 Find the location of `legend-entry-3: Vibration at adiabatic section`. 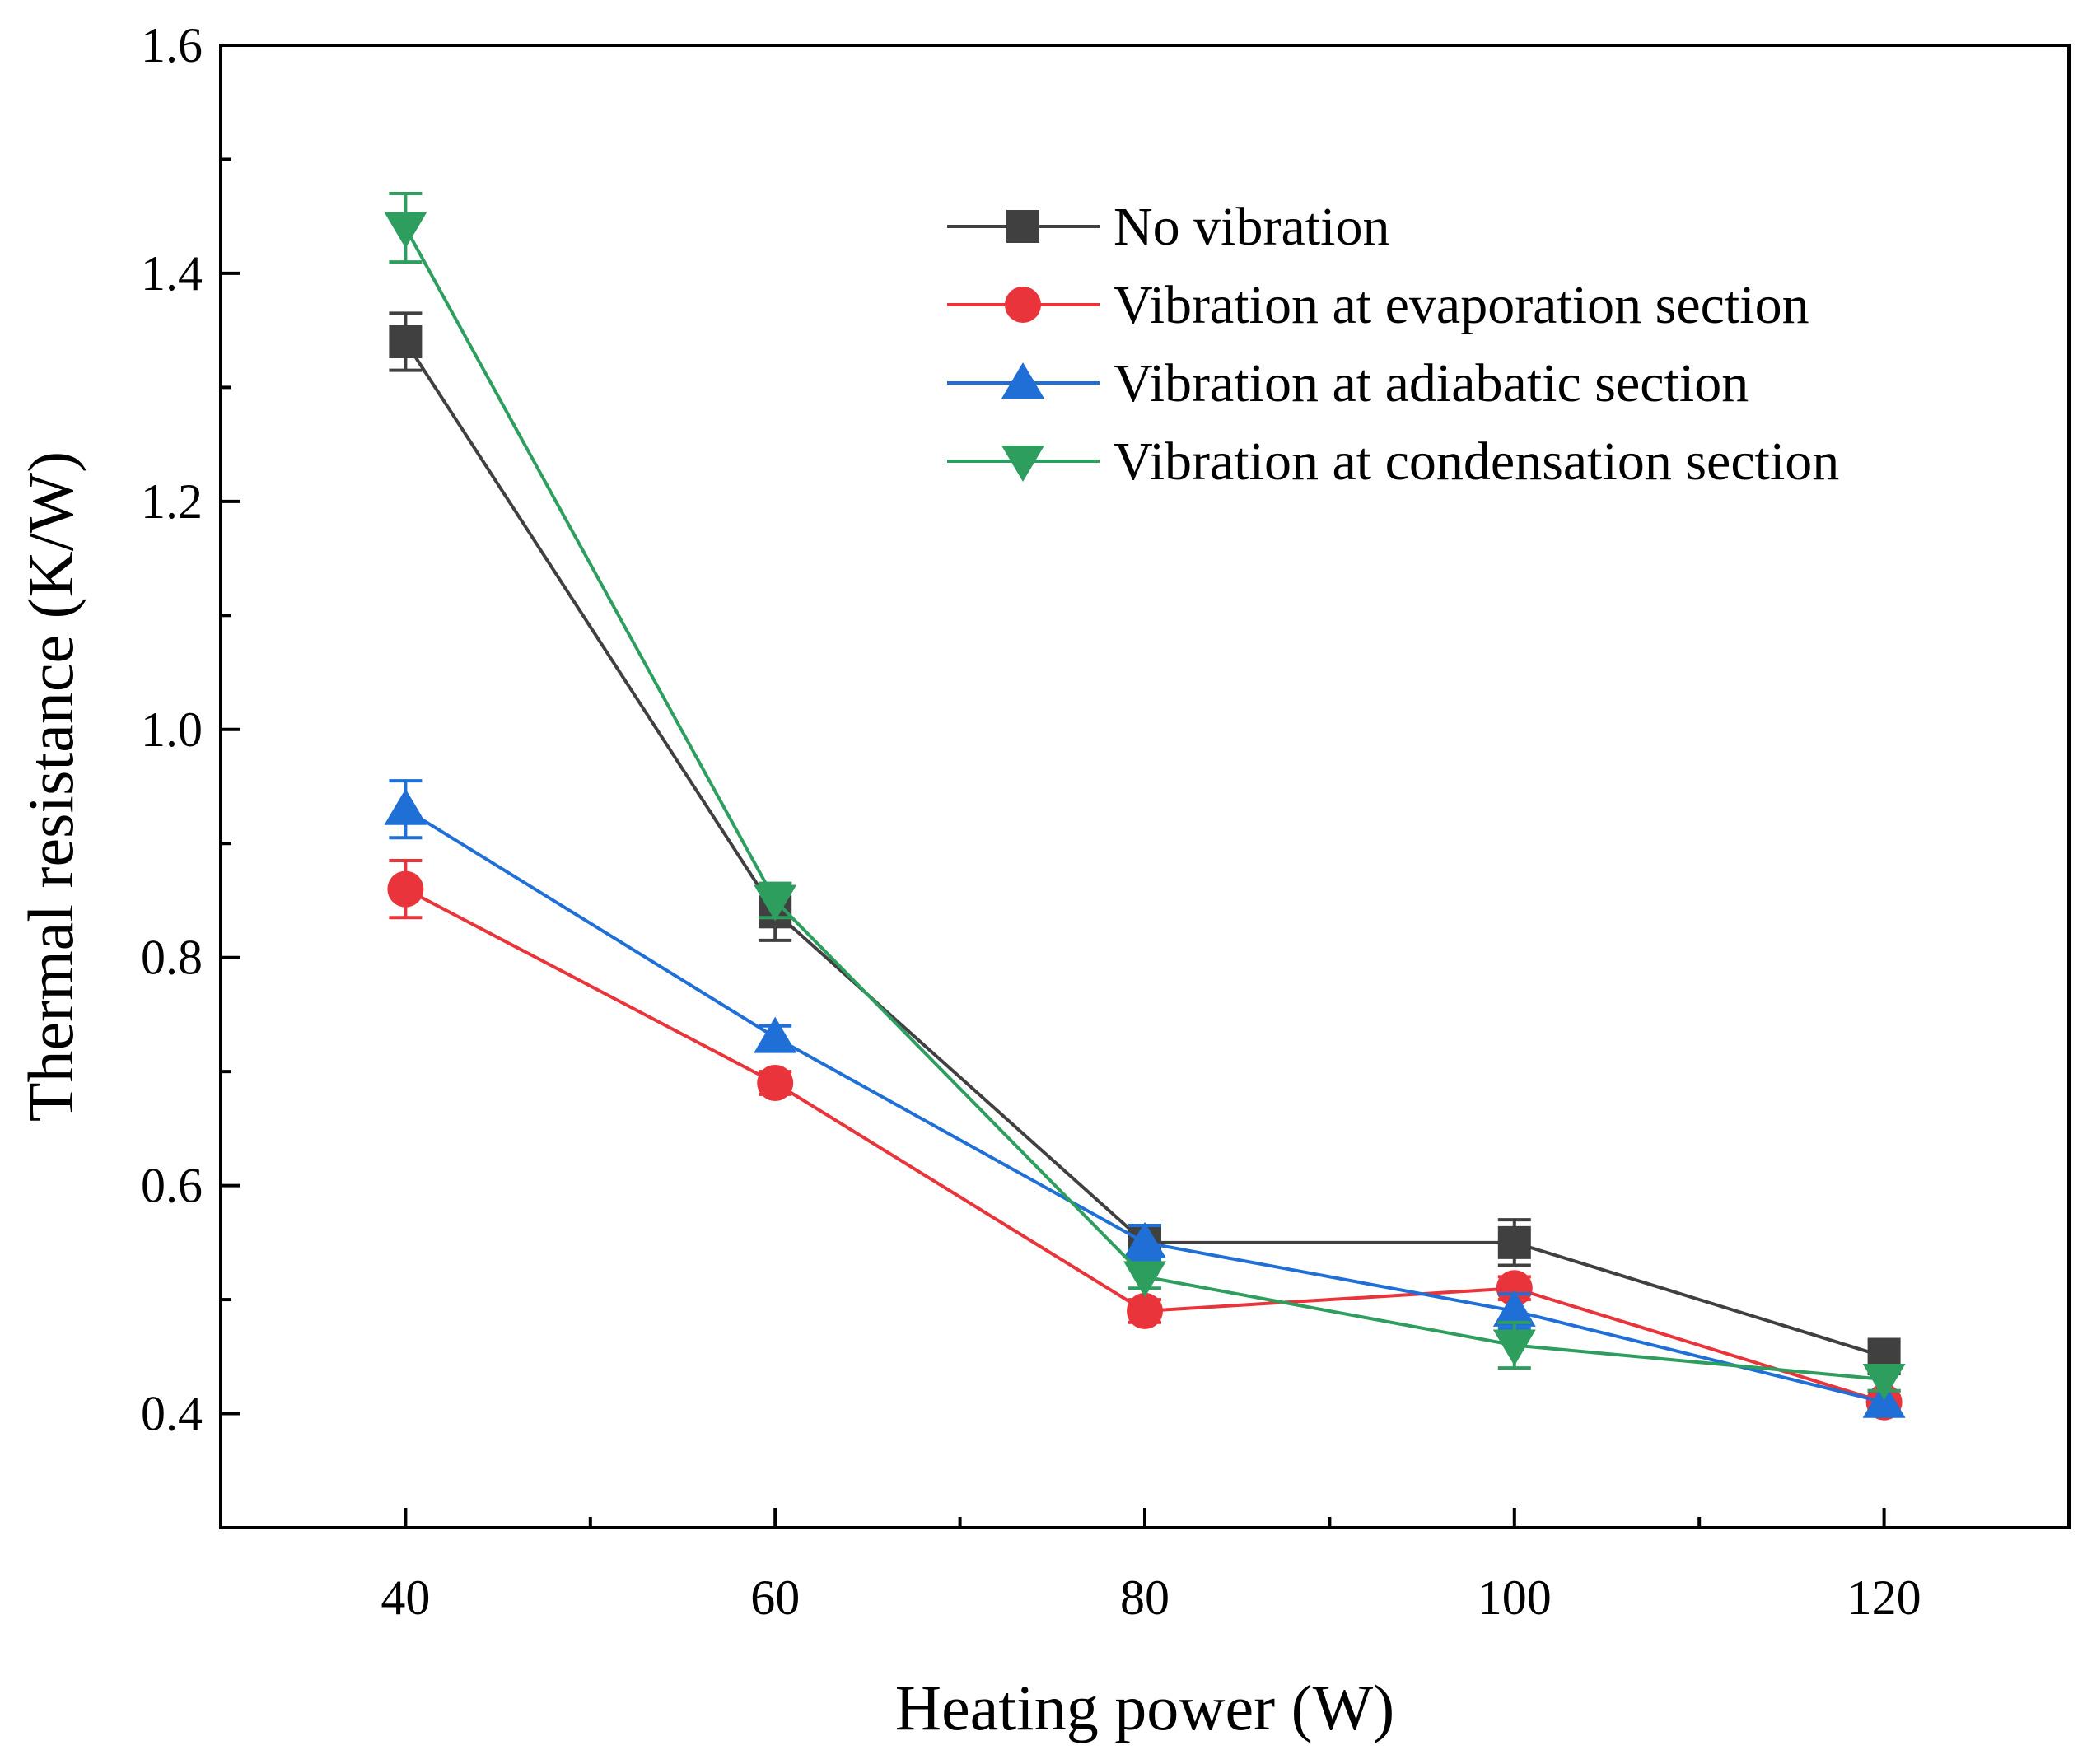

legend-entry-3: Vibration at adiabatic section is located at coordinates (1348, 383).